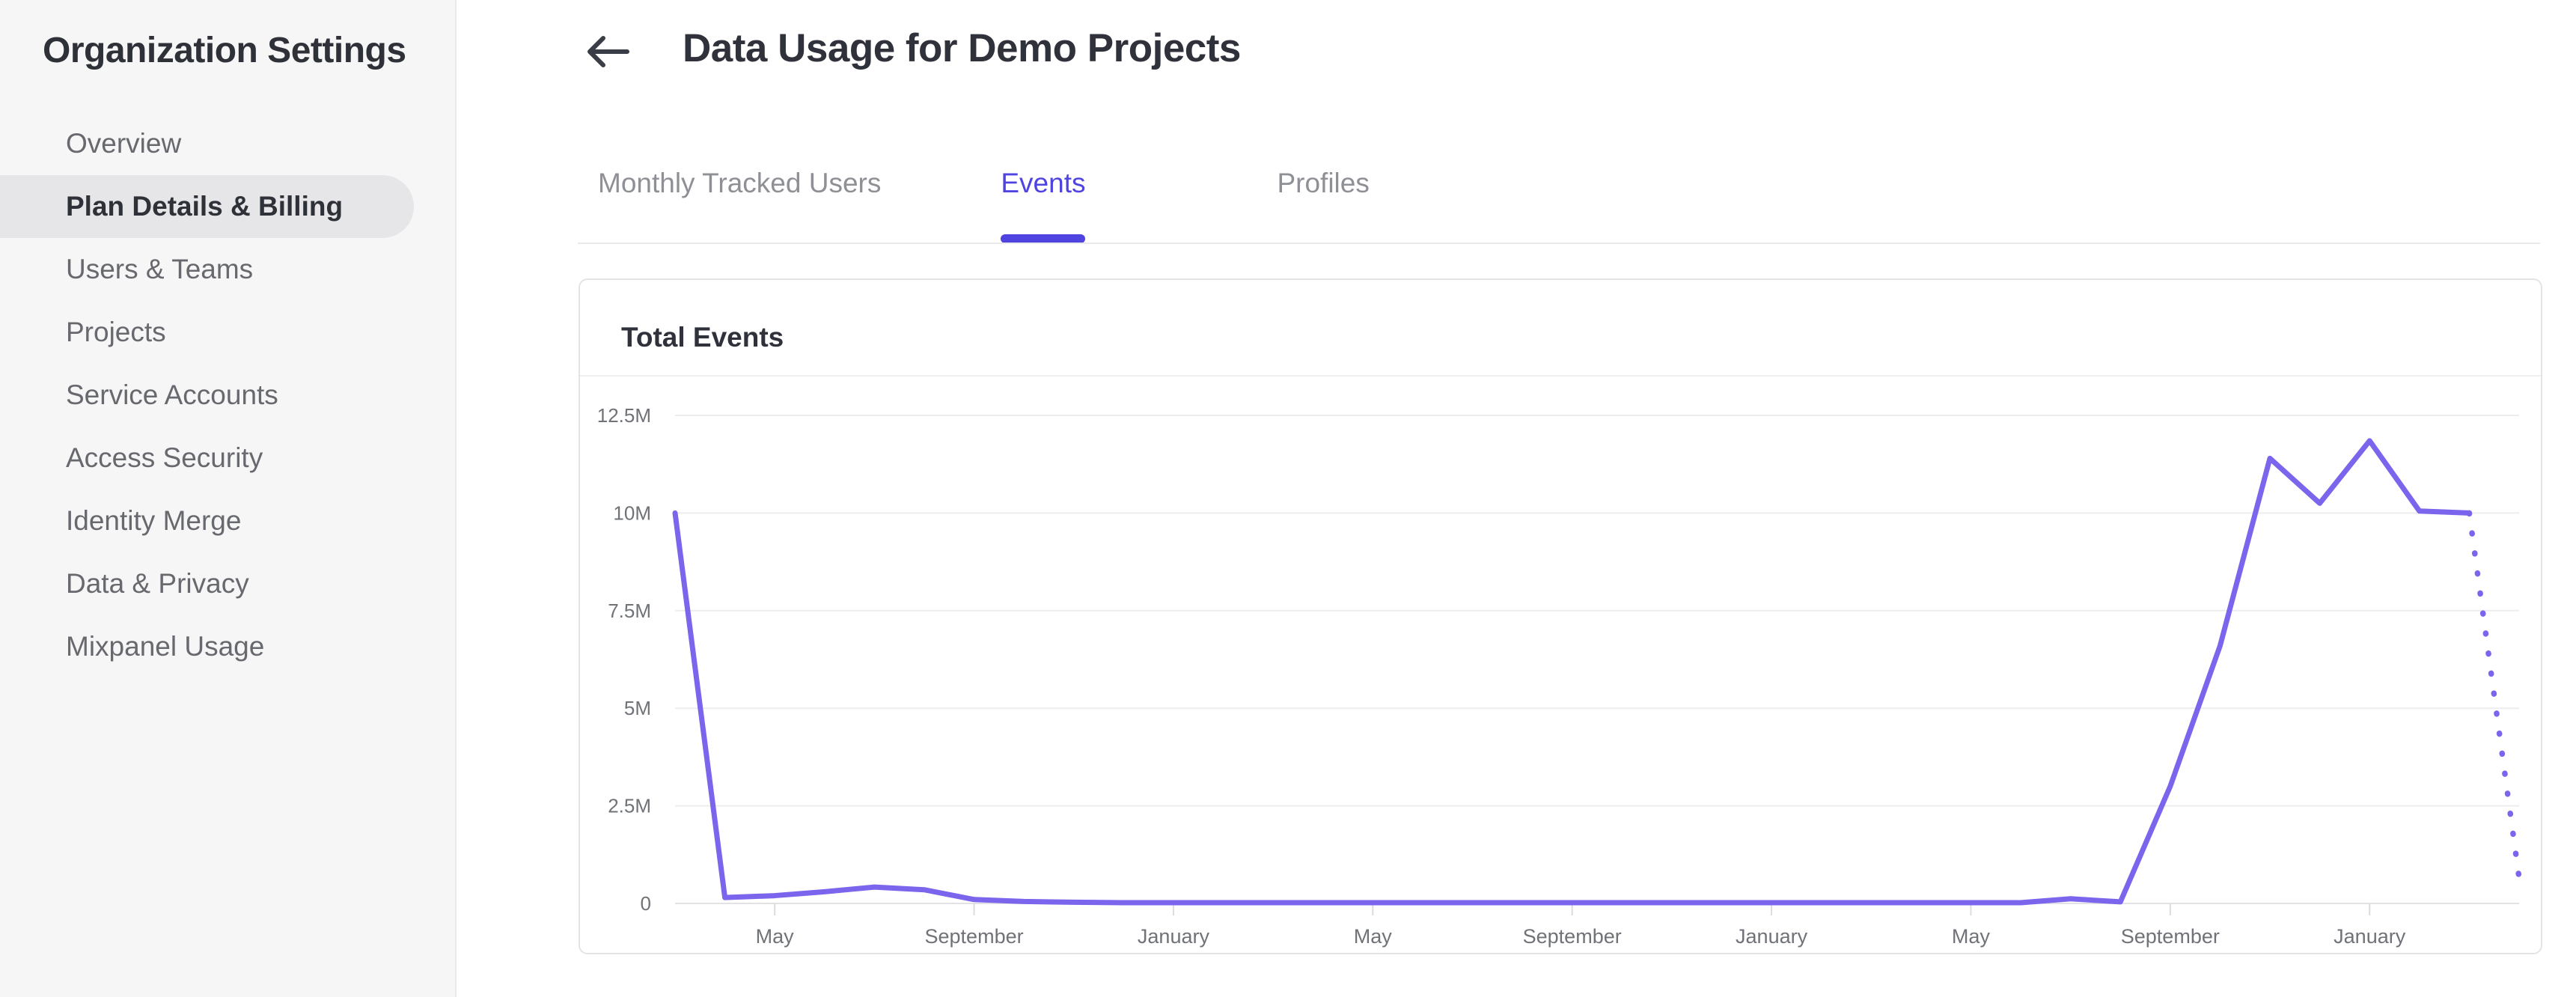  What do you see at coordinates (1559, 244) in the screenshot?
I see `tabs-divider` at bounding box center [1559, 244].